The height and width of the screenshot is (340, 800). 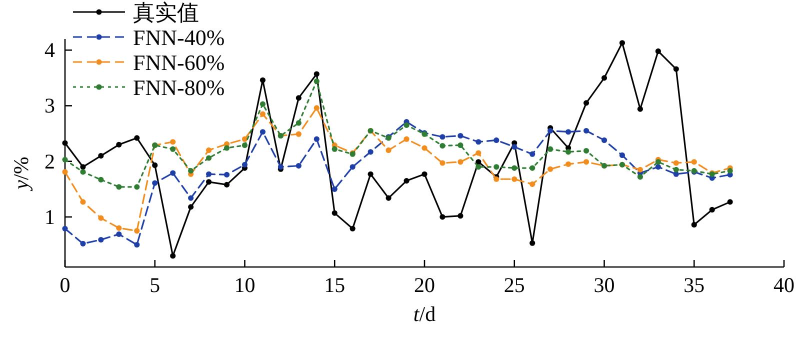 What do you see at coordinates (179, 37) in the screenshot?
I see `legend-label: FNN-40%` at bounding box center [179, 37].